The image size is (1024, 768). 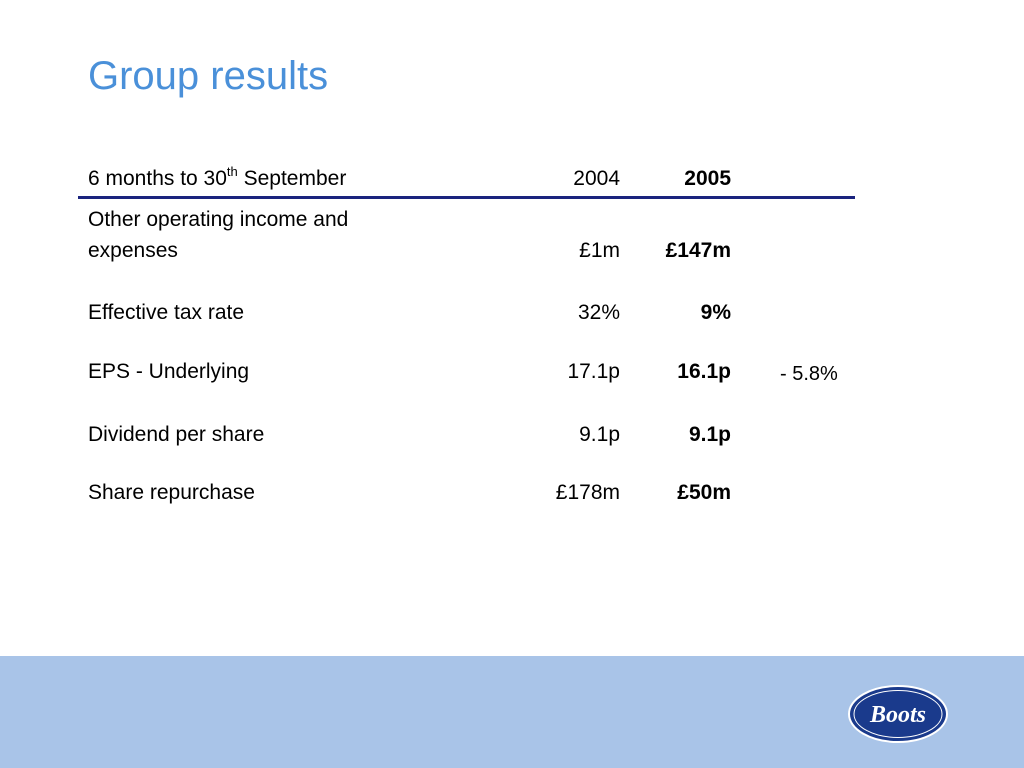 What do you see at coordinates (704, 492) in the screenshot?
I see `row-value-2005: £50m` at bounding box center [704, 492].